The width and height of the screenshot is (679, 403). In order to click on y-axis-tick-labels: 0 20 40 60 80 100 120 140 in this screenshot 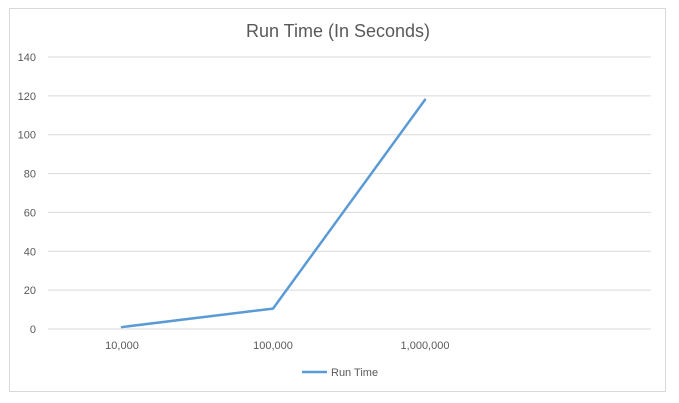, I will do `click(27, 194)`.